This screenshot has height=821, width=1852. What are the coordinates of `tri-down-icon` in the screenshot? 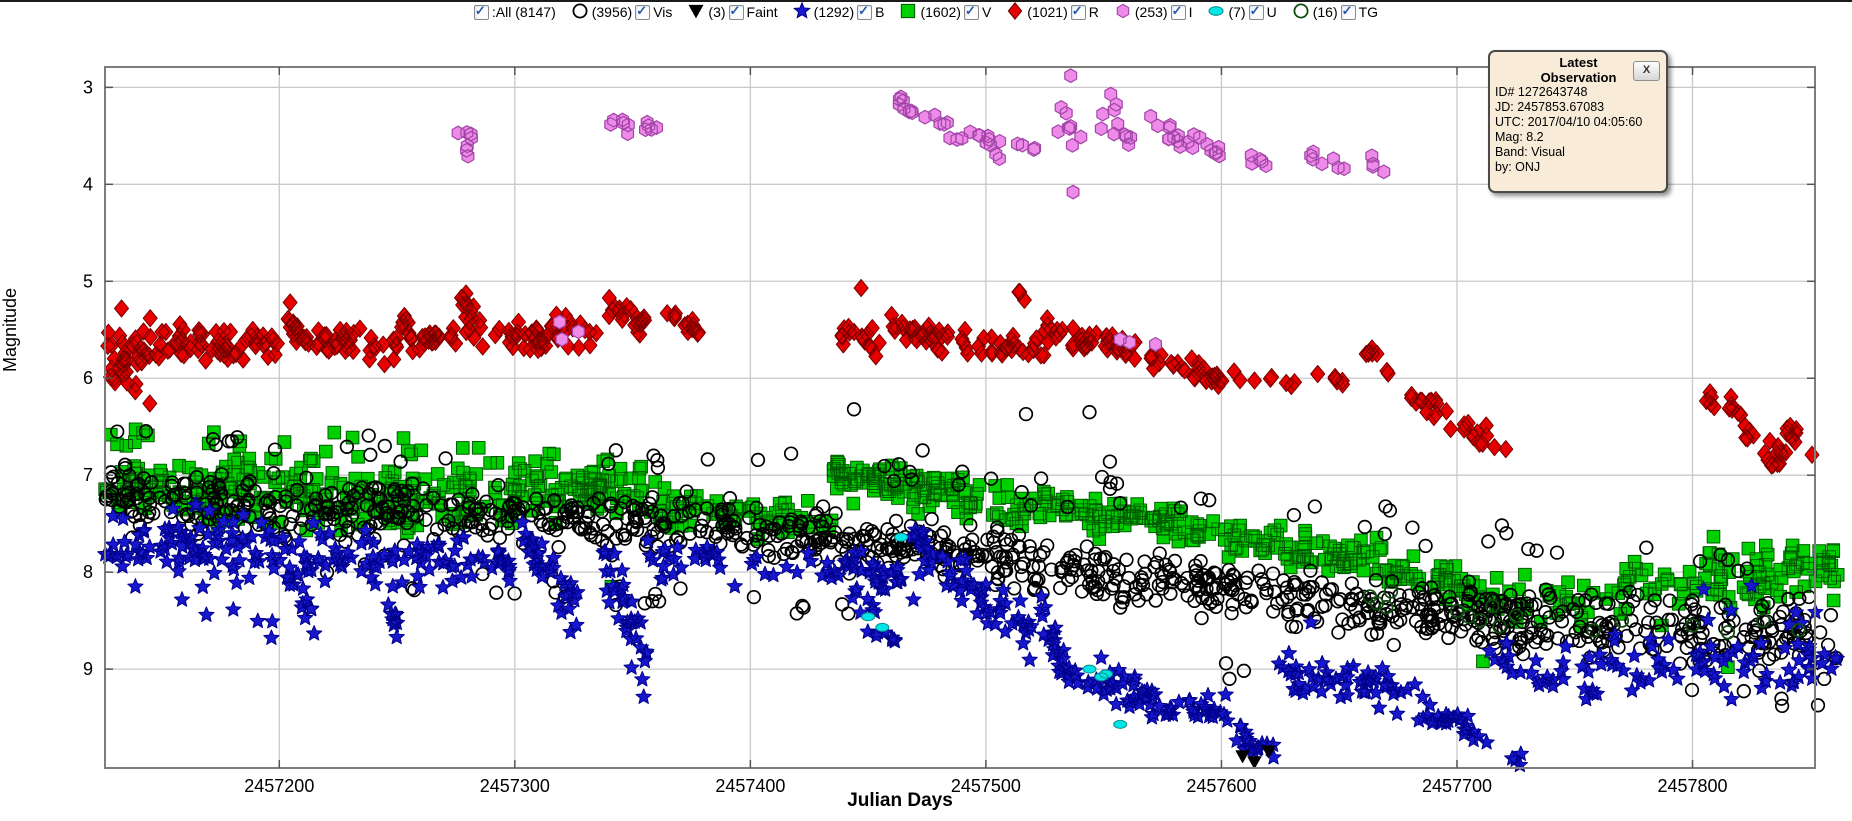 It's located at (696, 12).